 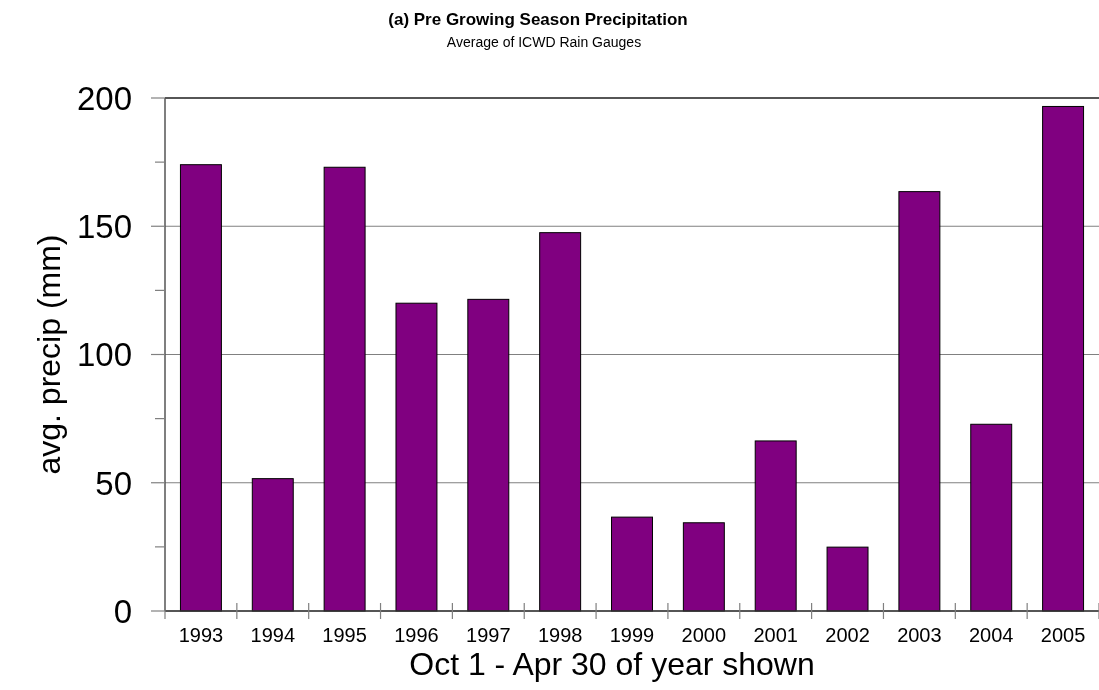 What do you see at coordinates (775, 635) in the screenshot?
I see `x-tick-label: 2001` at bounding box center [775, 635].